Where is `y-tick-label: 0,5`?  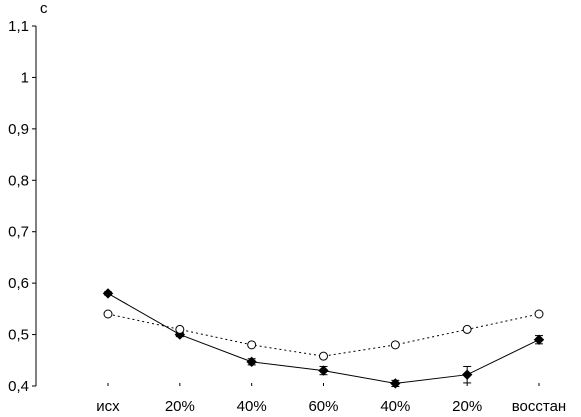 y-tick-label: 0,5 is located at coordinates (18, 335).